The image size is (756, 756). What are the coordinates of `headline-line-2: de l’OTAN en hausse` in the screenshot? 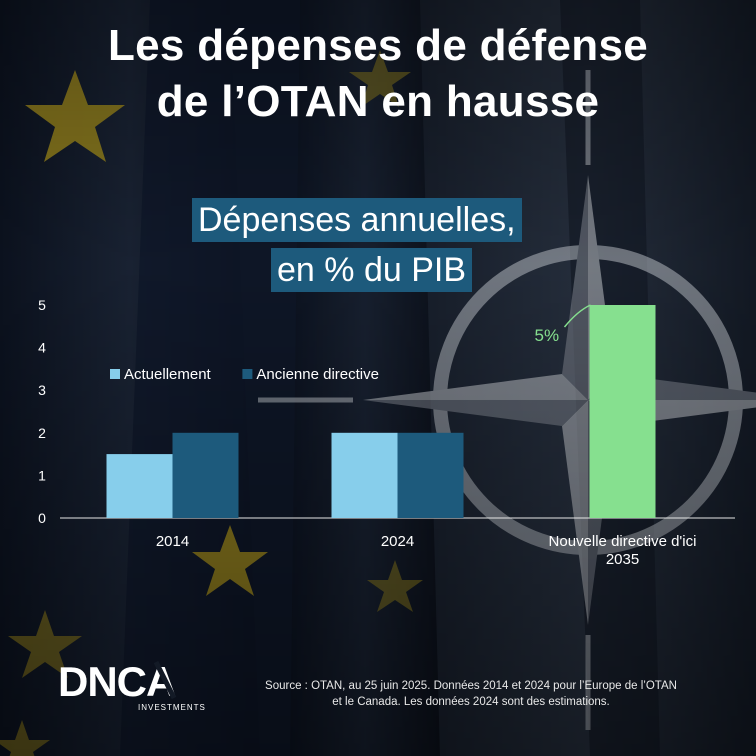 It's located at (378, 101).